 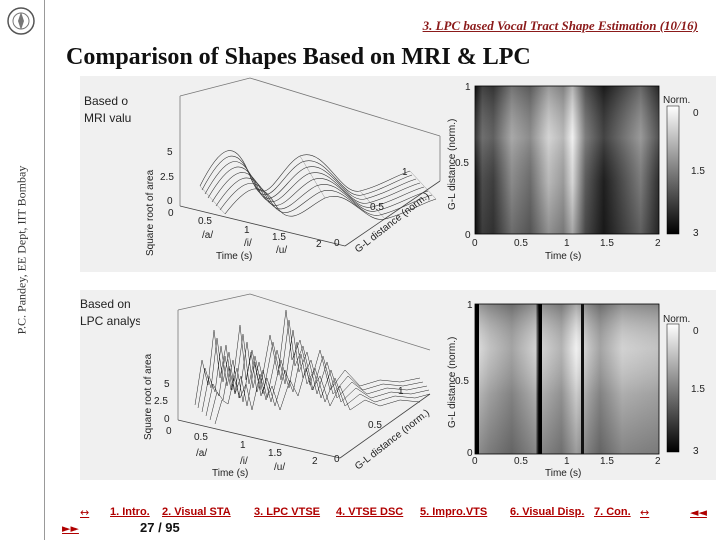 I want to click on lpc-vowel: /u/, so click(x=279, y=467).